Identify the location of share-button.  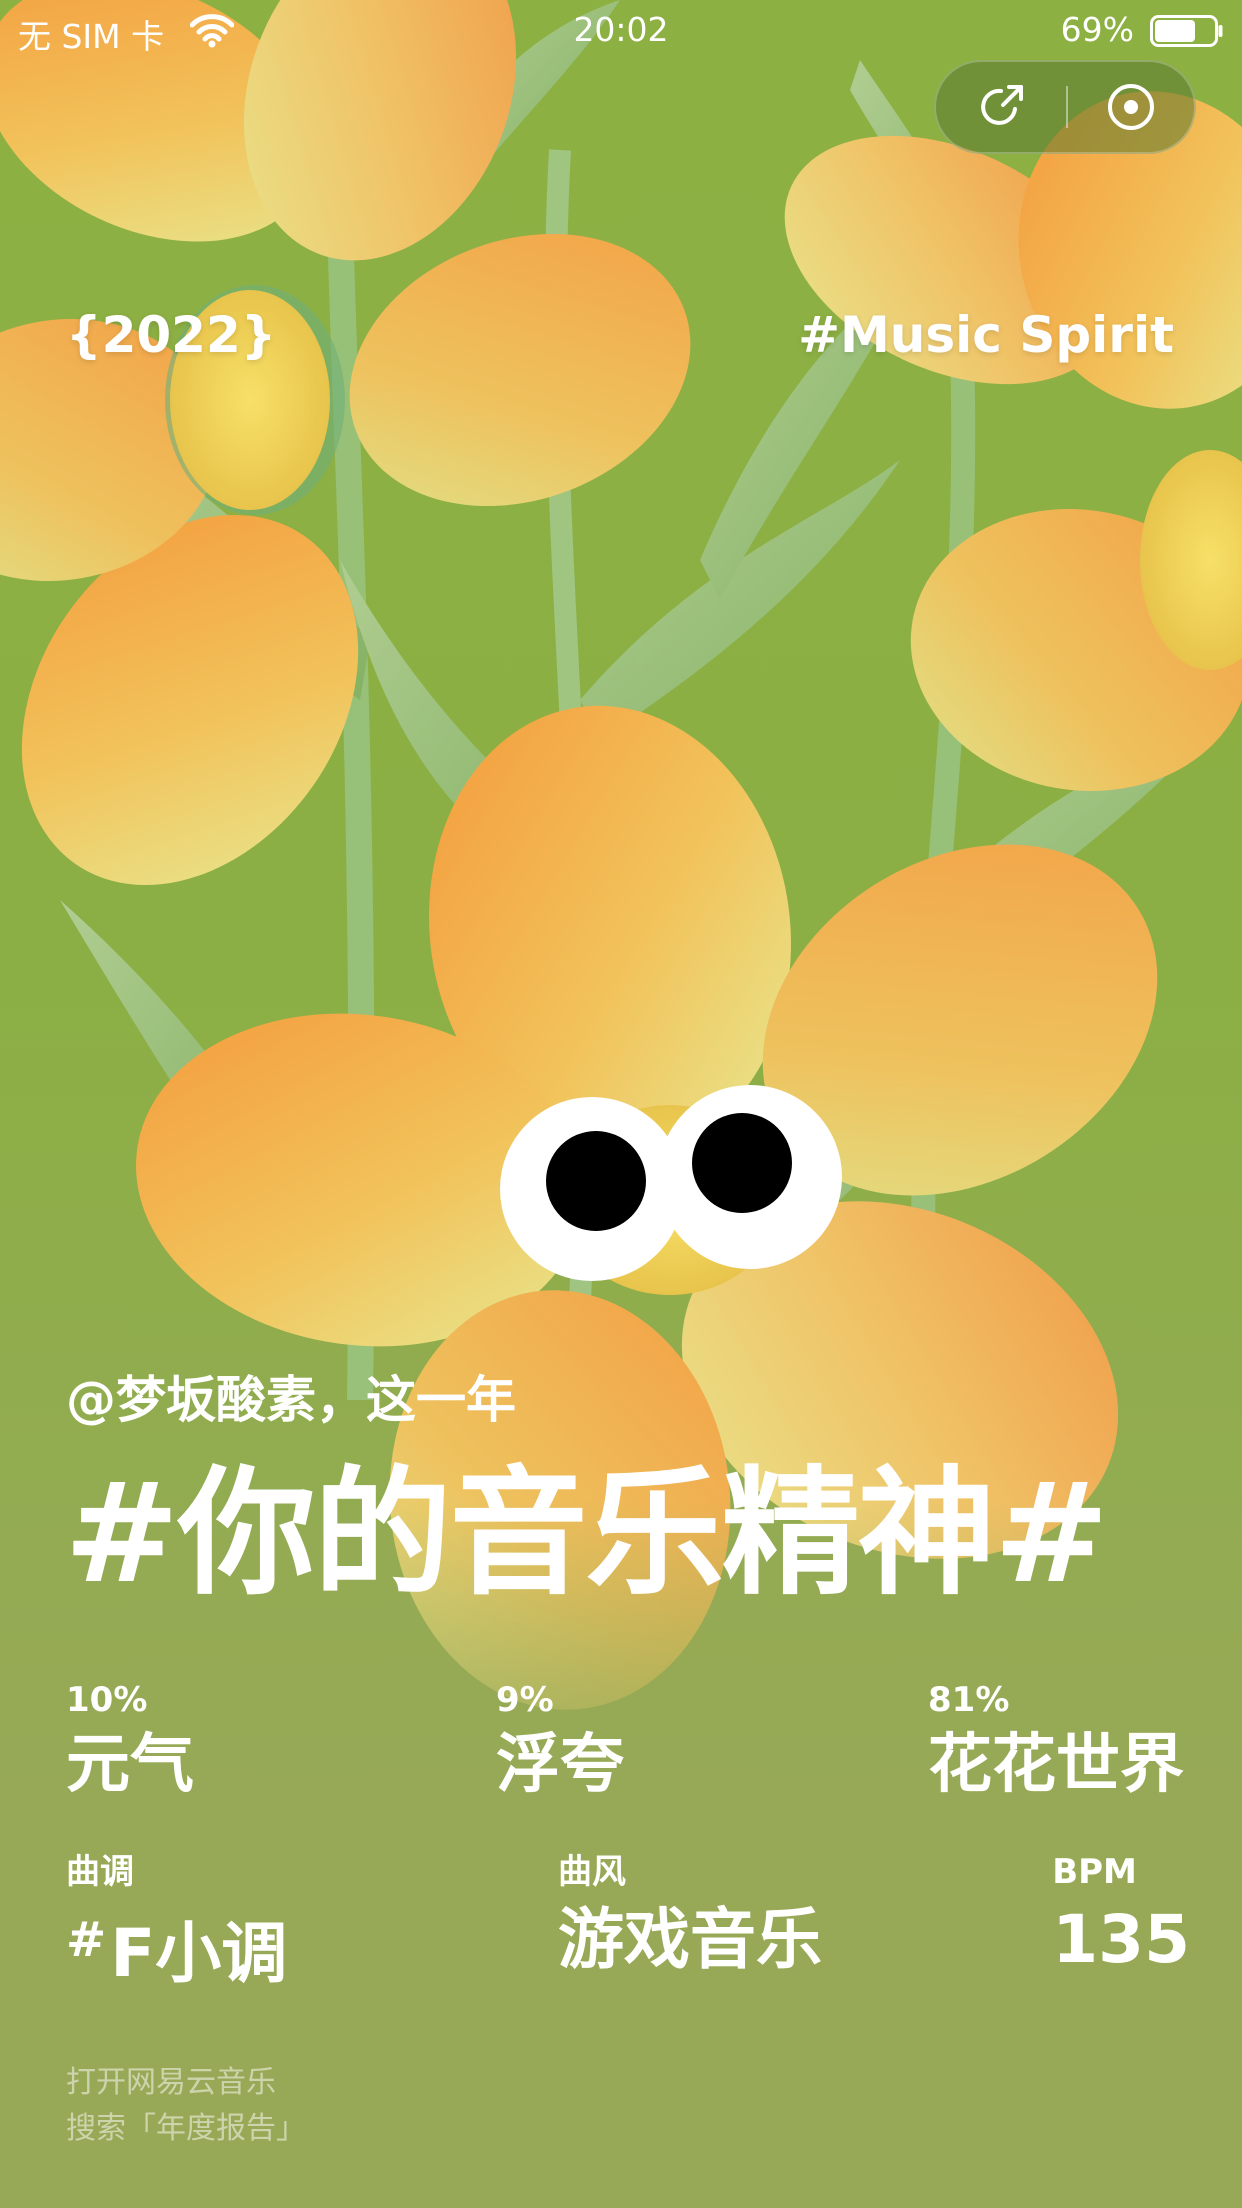
(1001, 107).